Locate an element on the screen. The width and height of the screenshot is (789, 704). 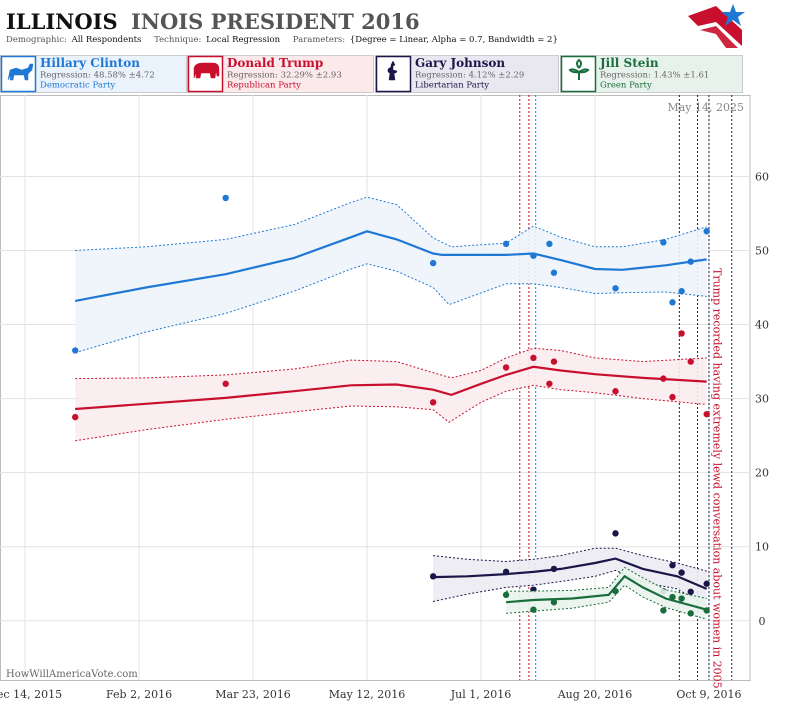
parameters-label: Parameters: is located at coordinates (319, 40).